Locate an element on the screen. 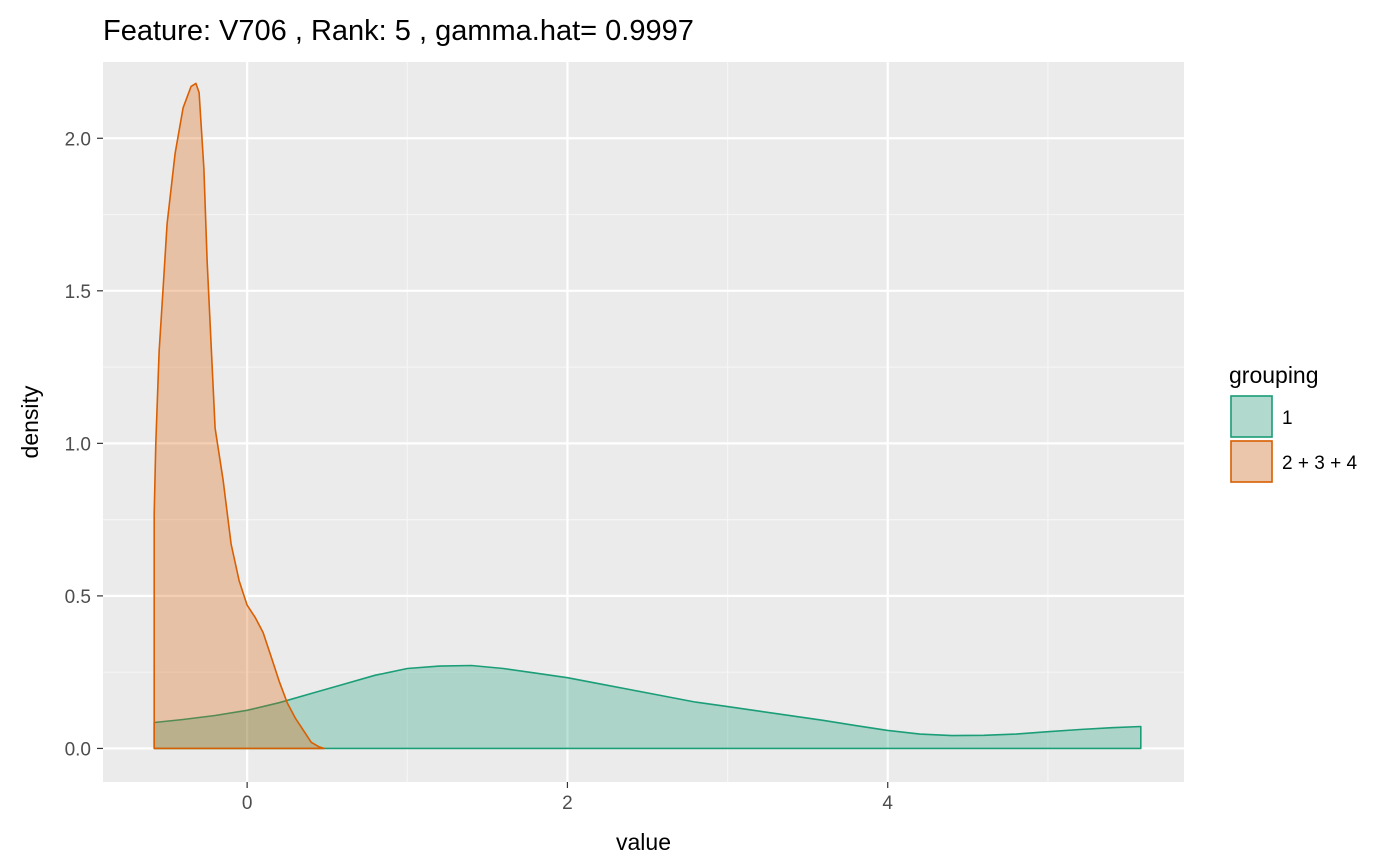 The image size is (1400, 865). y-axis-title: density is located at coordinates (30, 421).